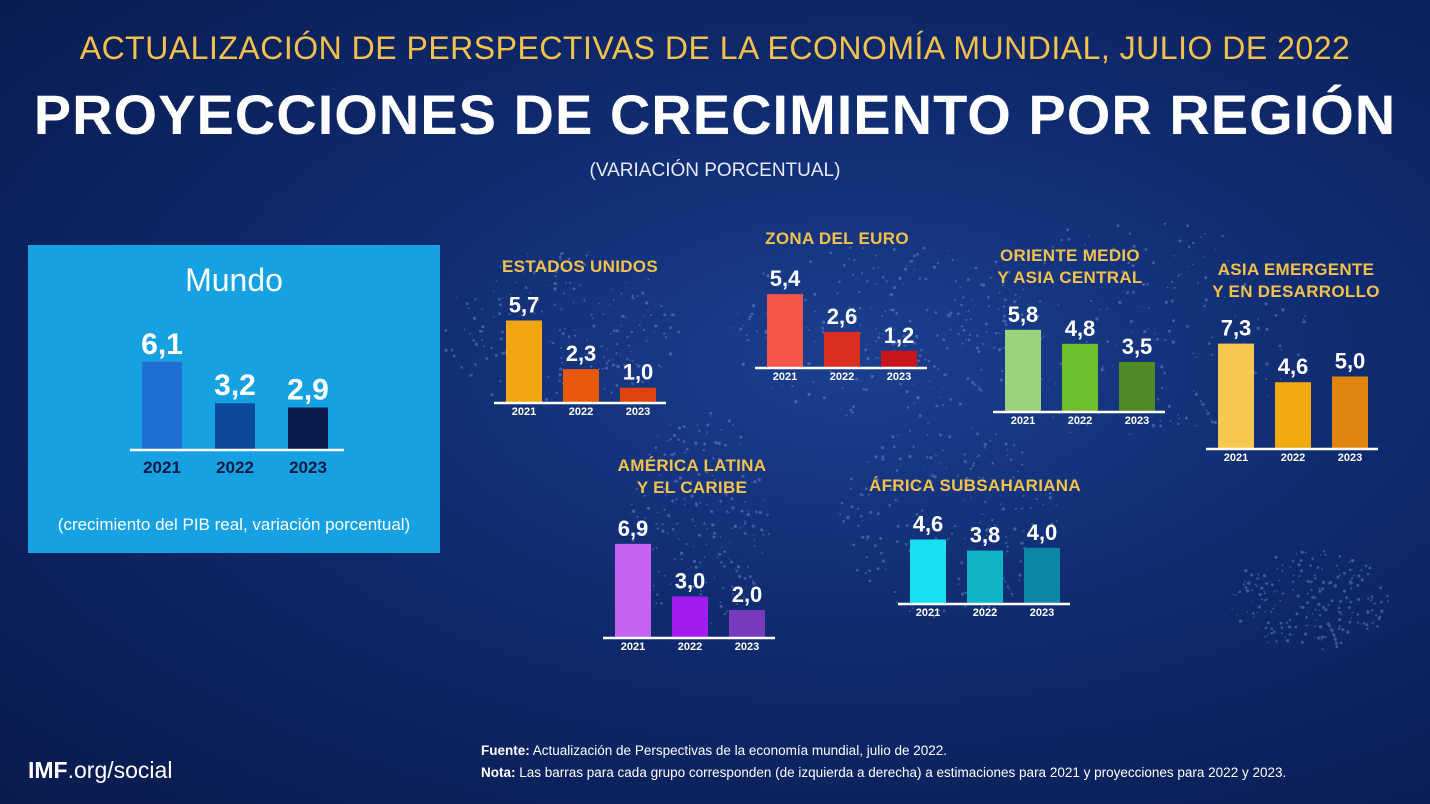 The width and height of the screenshot is (1430, 804). I want to click on source-label: Fuente:, so click(505, 750).